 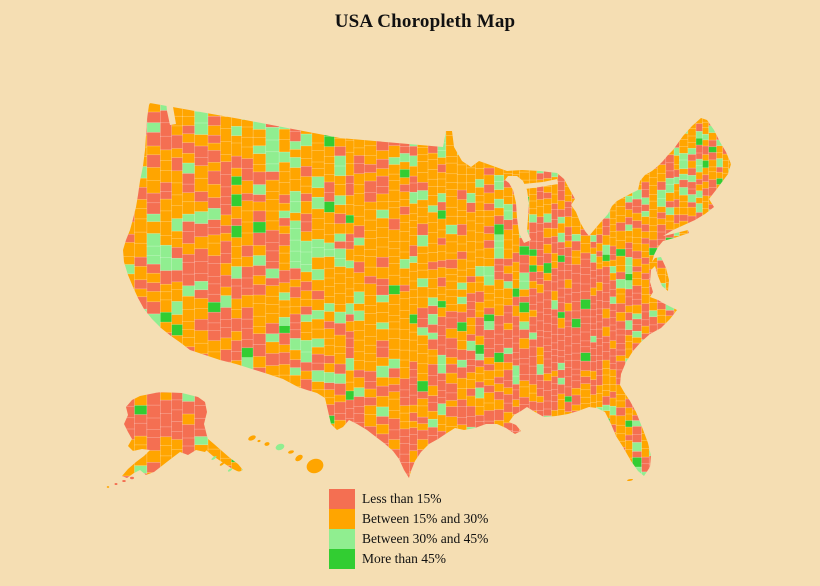 I want to click on legend-label: Less than 15%, so click(x=402, y=498).